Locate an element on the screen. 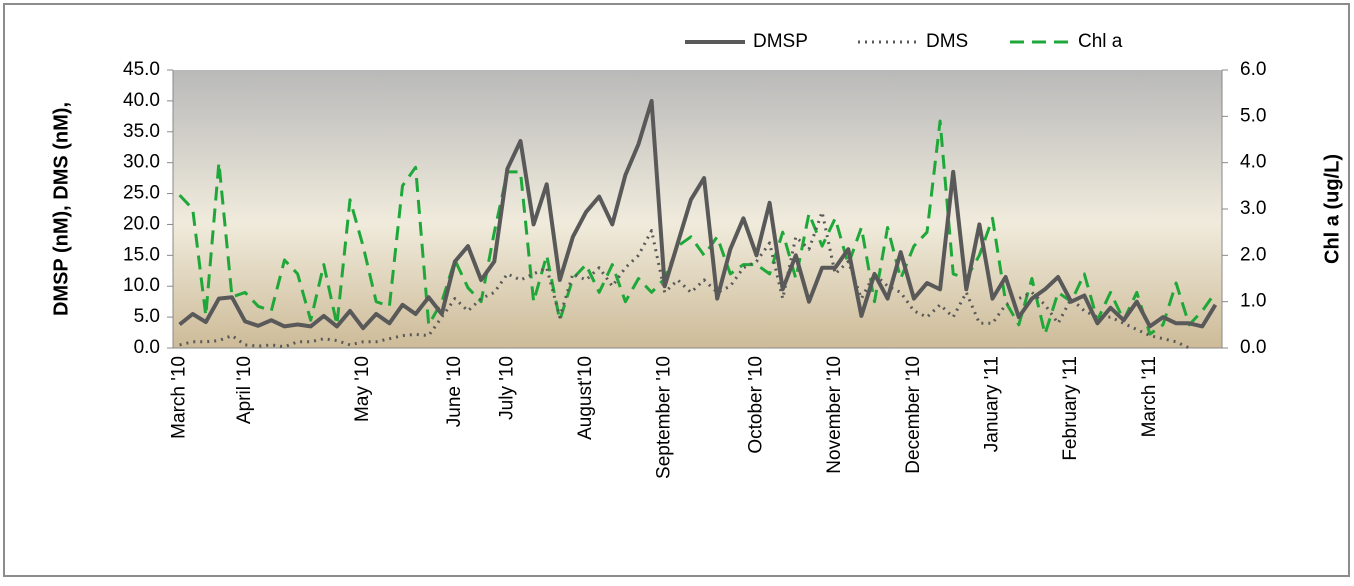 The height and width of the screenshot is (586, 1354). x-tick-label: October '10 is located at coordinates (756, 405).